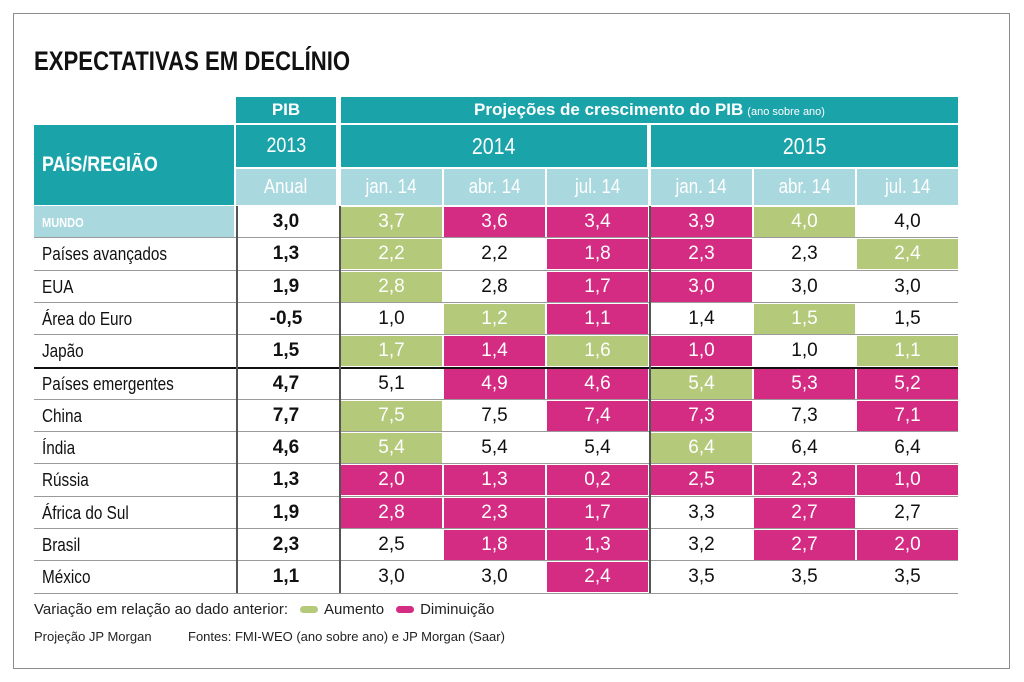  Describe the element at coordinates (192, 61) in the screenshot. I see `chart-title: EXPECTATIVAS EM DECLÍNIO` at that location.